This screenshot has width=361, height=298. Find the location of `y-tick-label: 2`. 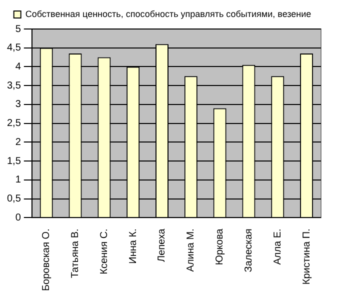

y-tick-label: 2 is located at coordinates (18, 142).